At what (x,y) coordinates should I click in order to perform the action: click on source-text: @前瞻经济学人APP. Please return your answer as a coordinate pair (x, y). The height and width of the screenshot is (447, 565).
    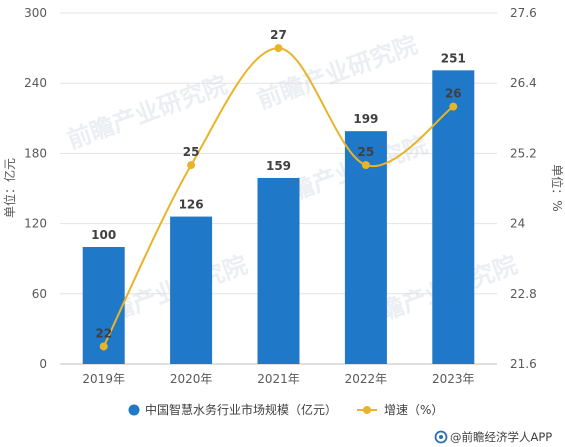
    Looking at the image, I should click on (501, 437).